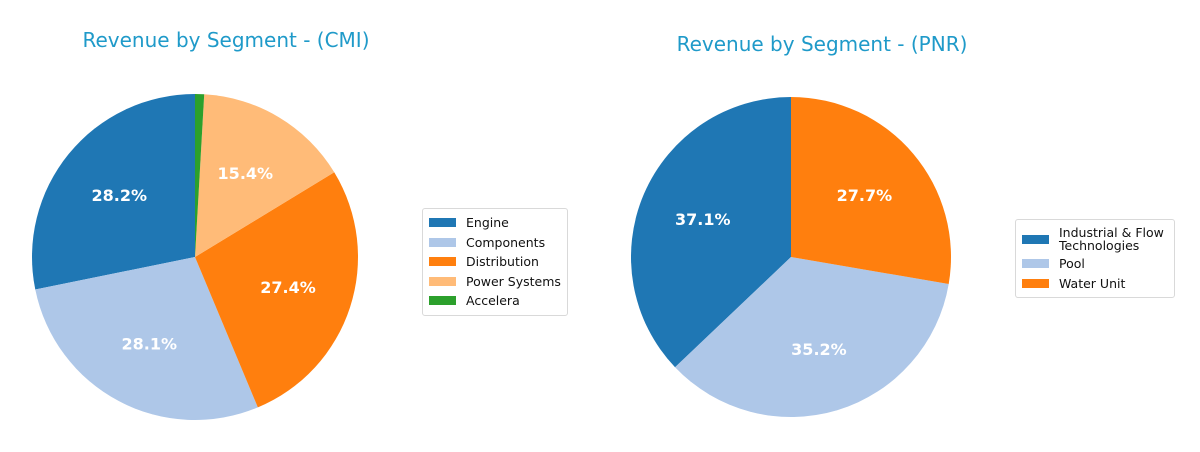 The height and width of the screenshot is (452, 1200). What do you see at coordinates (226, 40) in the screenshot?
I see `cmi-chart-title: Revenue by Segment - (CMI)` at bounding box center [226, 40].